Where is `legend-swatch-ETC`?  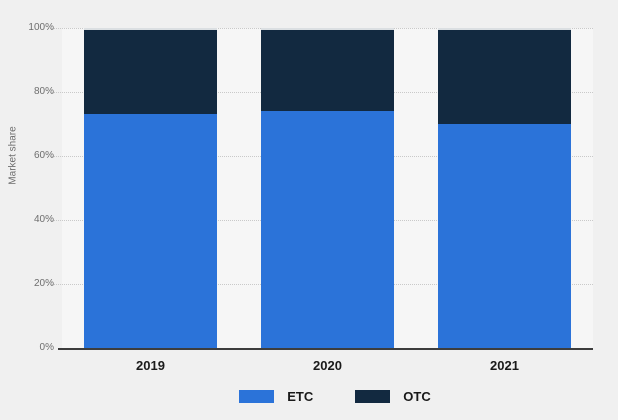 legend-swatch-ETC is located at coordinates (257, 396).